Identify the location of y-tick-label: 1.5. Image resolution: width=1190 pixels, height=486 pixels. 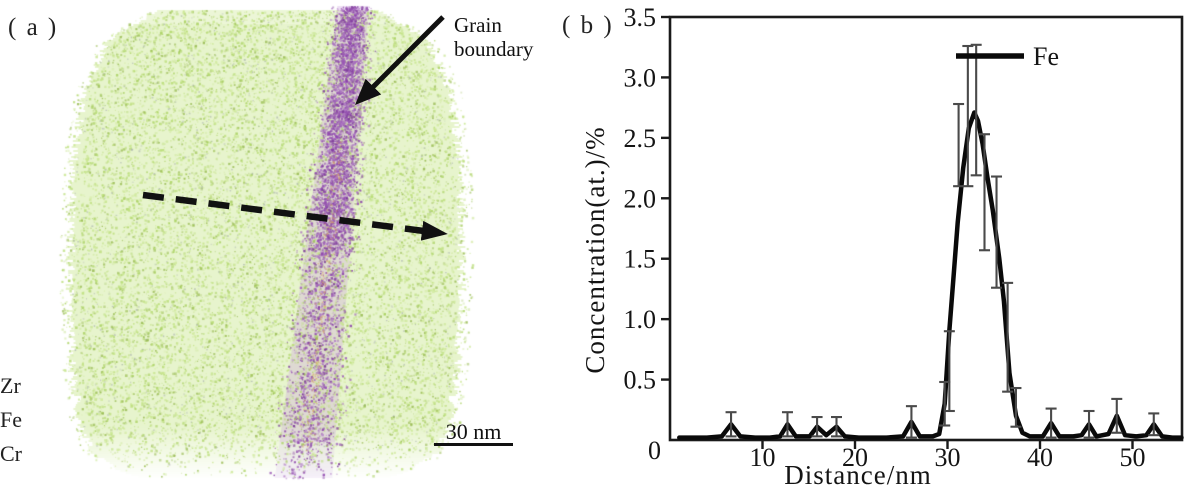
(640, 259).